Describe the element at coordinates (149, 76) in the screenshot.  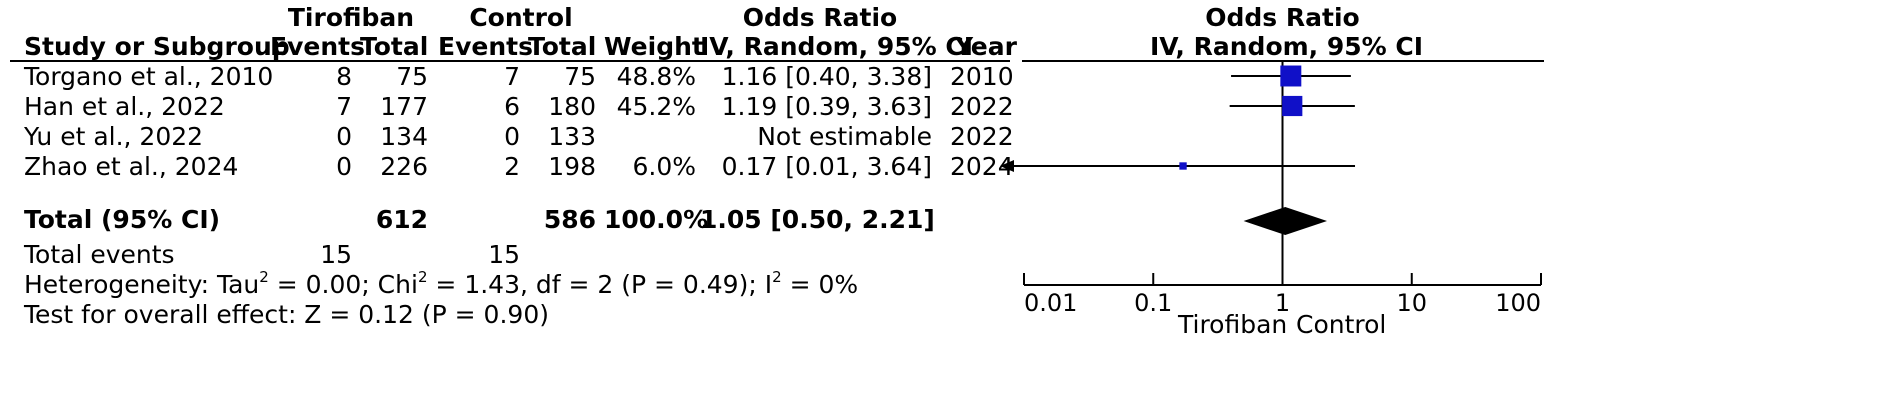
I see `study-name: Torgano et al., 2010` at that location.